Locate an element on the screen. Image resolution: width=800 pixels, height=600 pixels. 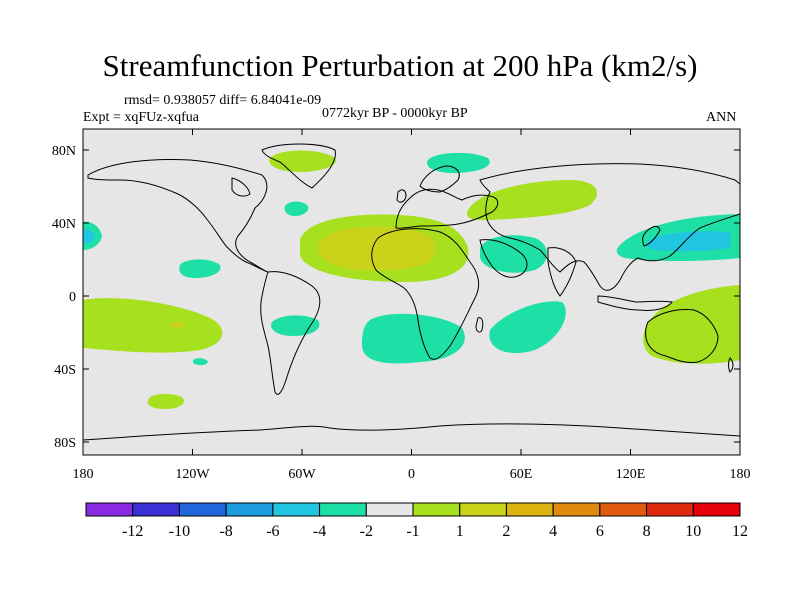
colorbar-label: -6 is located at coordinates (272, 531).